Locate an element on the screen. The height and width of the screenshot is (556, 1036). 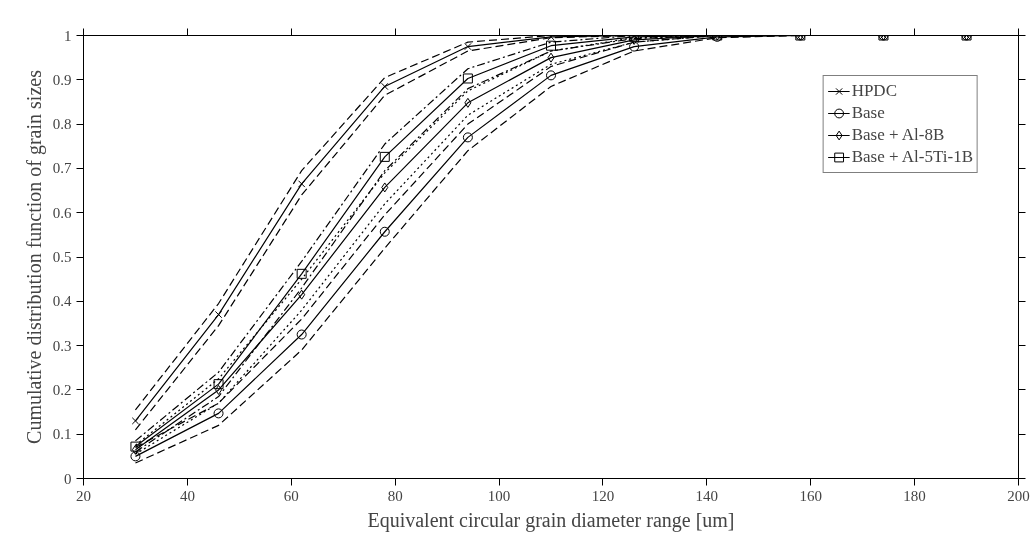
x-tick-label: 20 is located at coordinates (83, 495).